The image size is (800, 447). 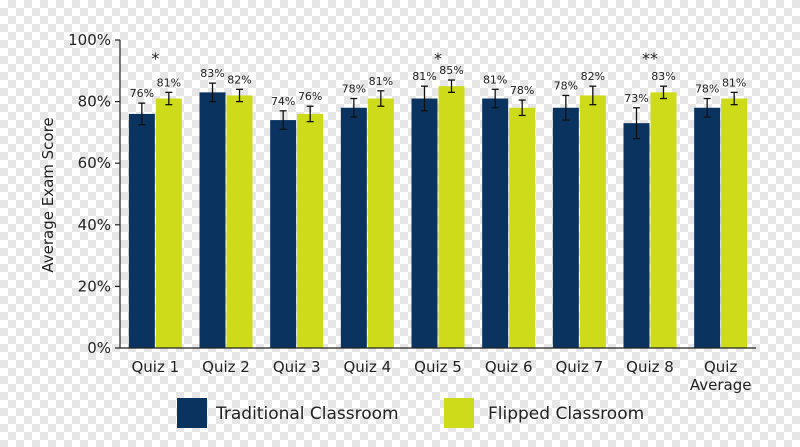 What do you see at coordinates (566, 414) in the screenshot?
I see `flipped-legend-label: Flipped Classroom` at bounding box center [566, 414].